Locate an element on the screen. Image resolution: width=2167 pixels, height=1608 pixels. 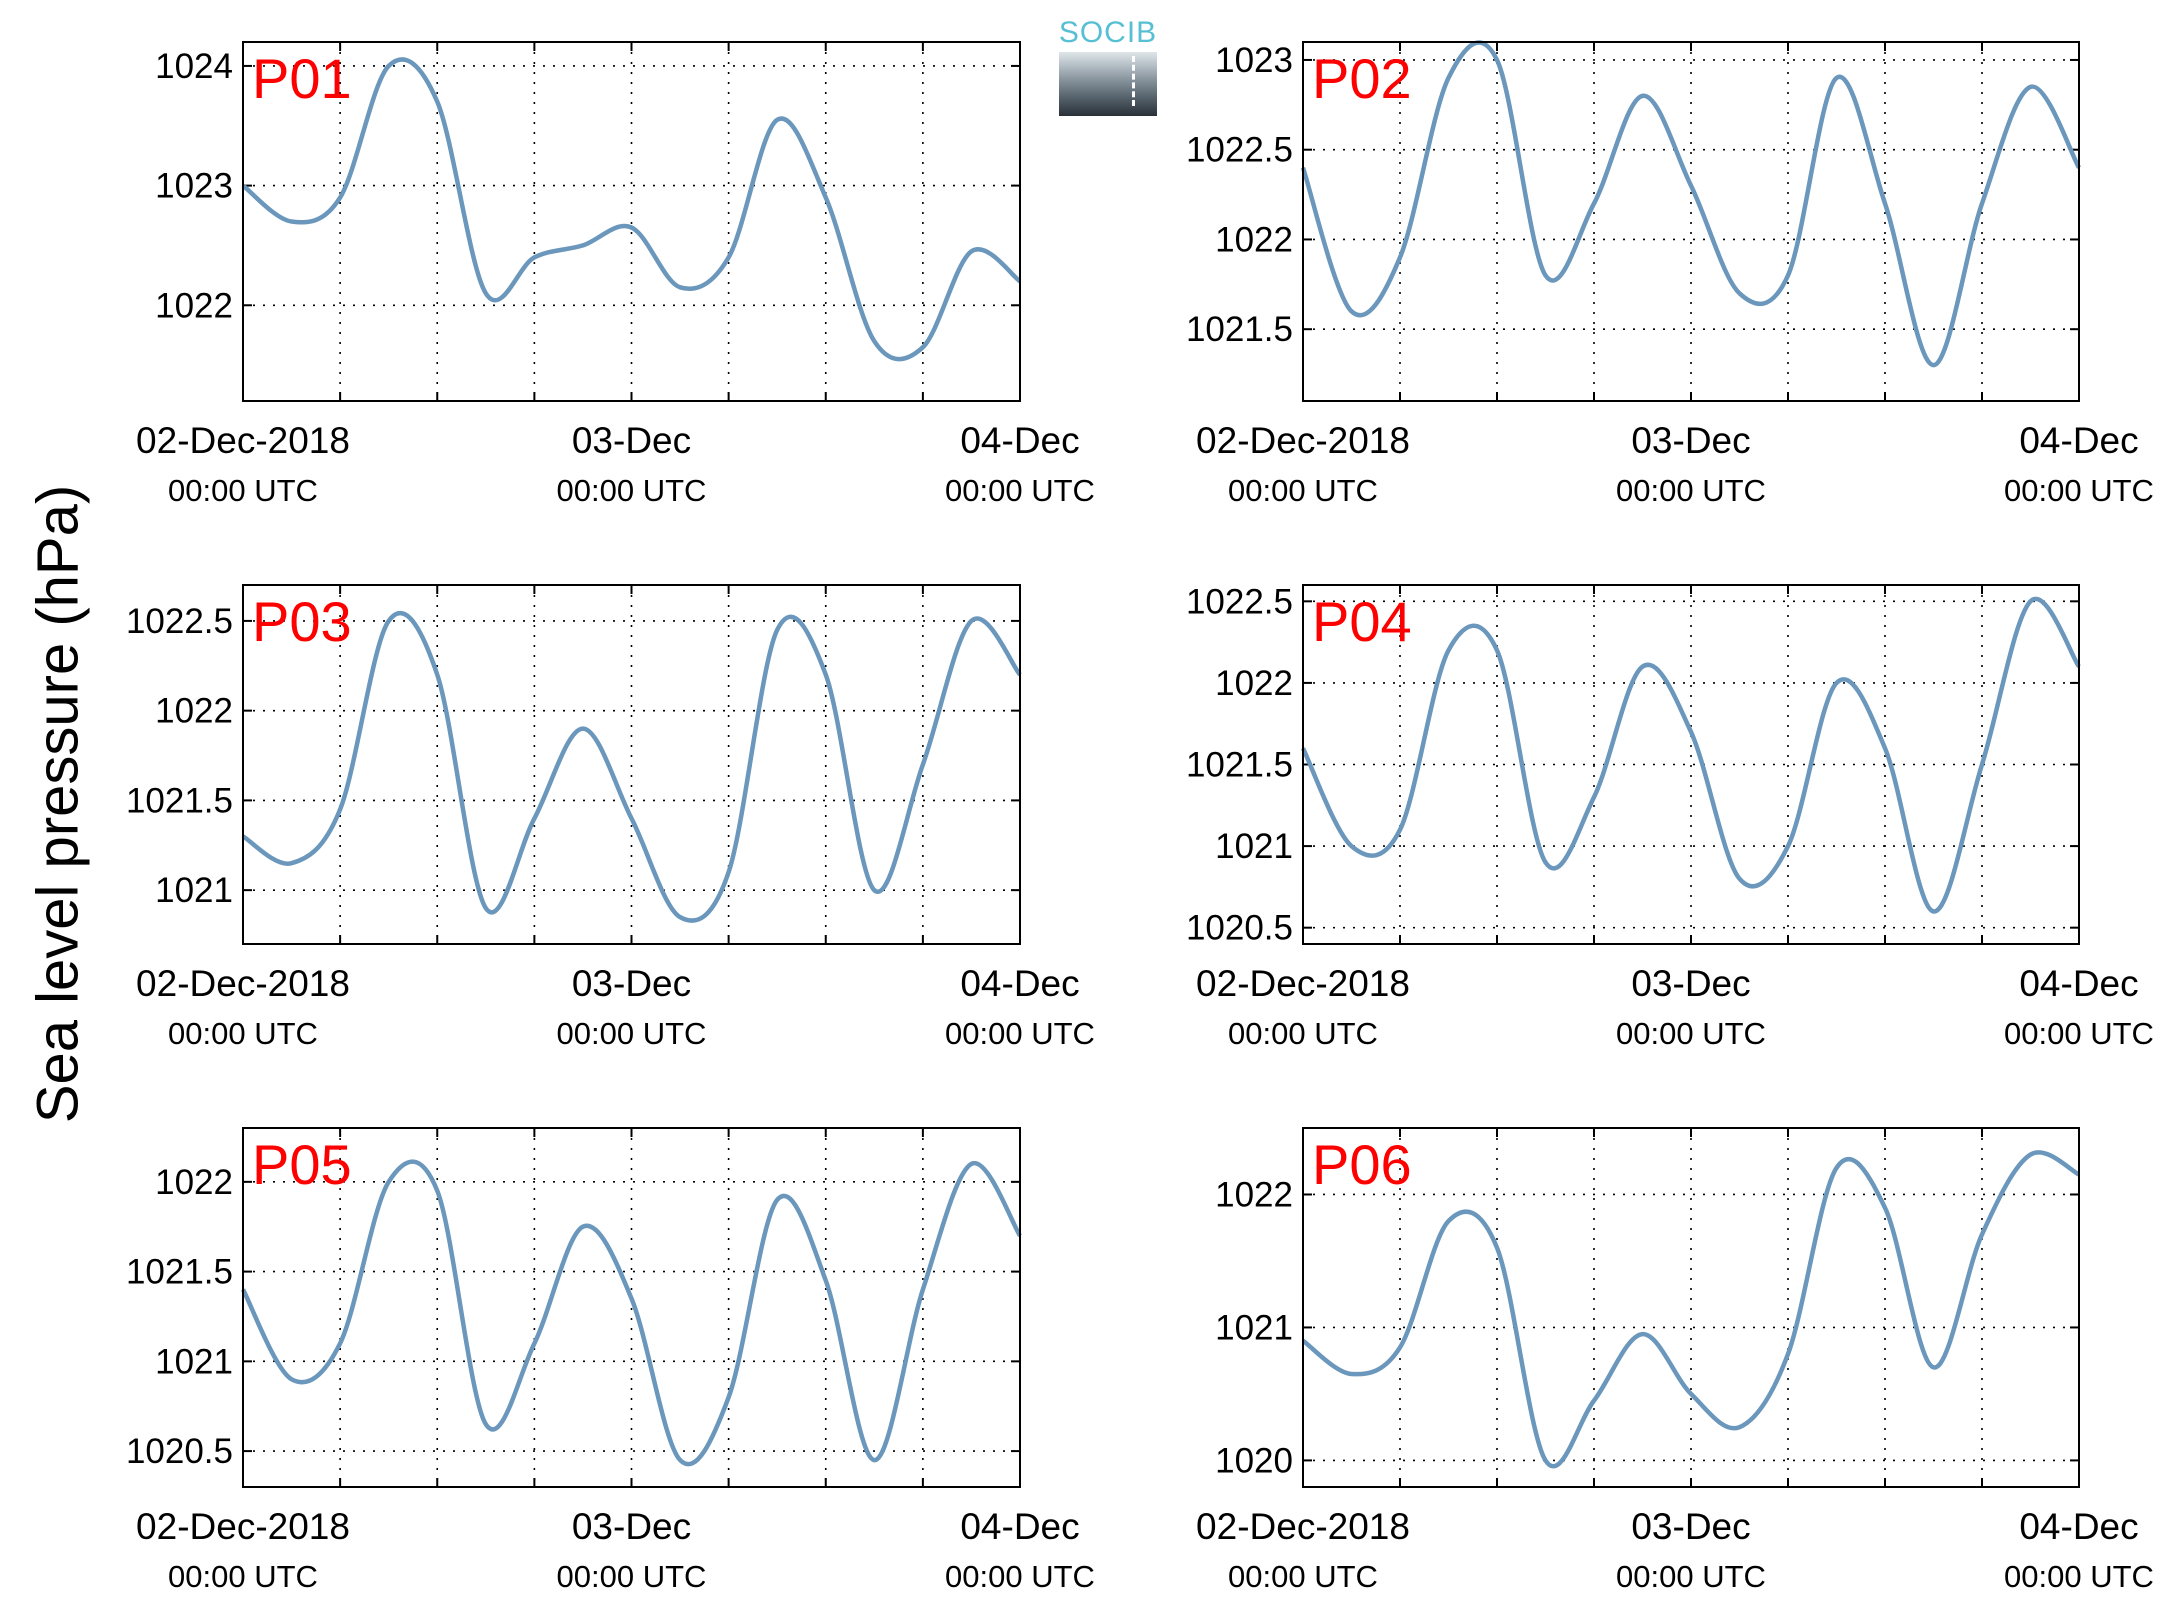
socib-logo: SOCIB is located at coordinates (1108, 71).